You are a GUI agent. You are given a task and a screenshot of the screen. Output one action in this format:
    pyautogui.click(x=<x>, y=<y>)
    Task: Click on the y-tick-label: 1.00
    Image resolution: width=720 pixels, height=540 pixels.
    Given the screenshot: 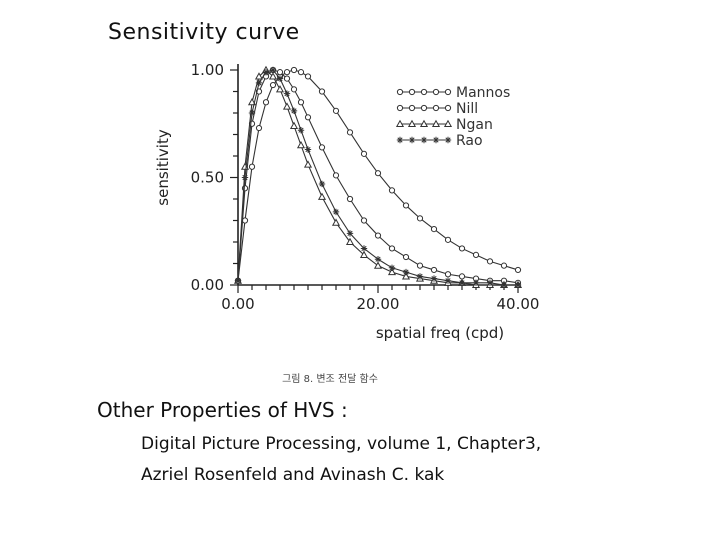 What is the action you would take?
    pyautogui.click(x=207, y=70)
    